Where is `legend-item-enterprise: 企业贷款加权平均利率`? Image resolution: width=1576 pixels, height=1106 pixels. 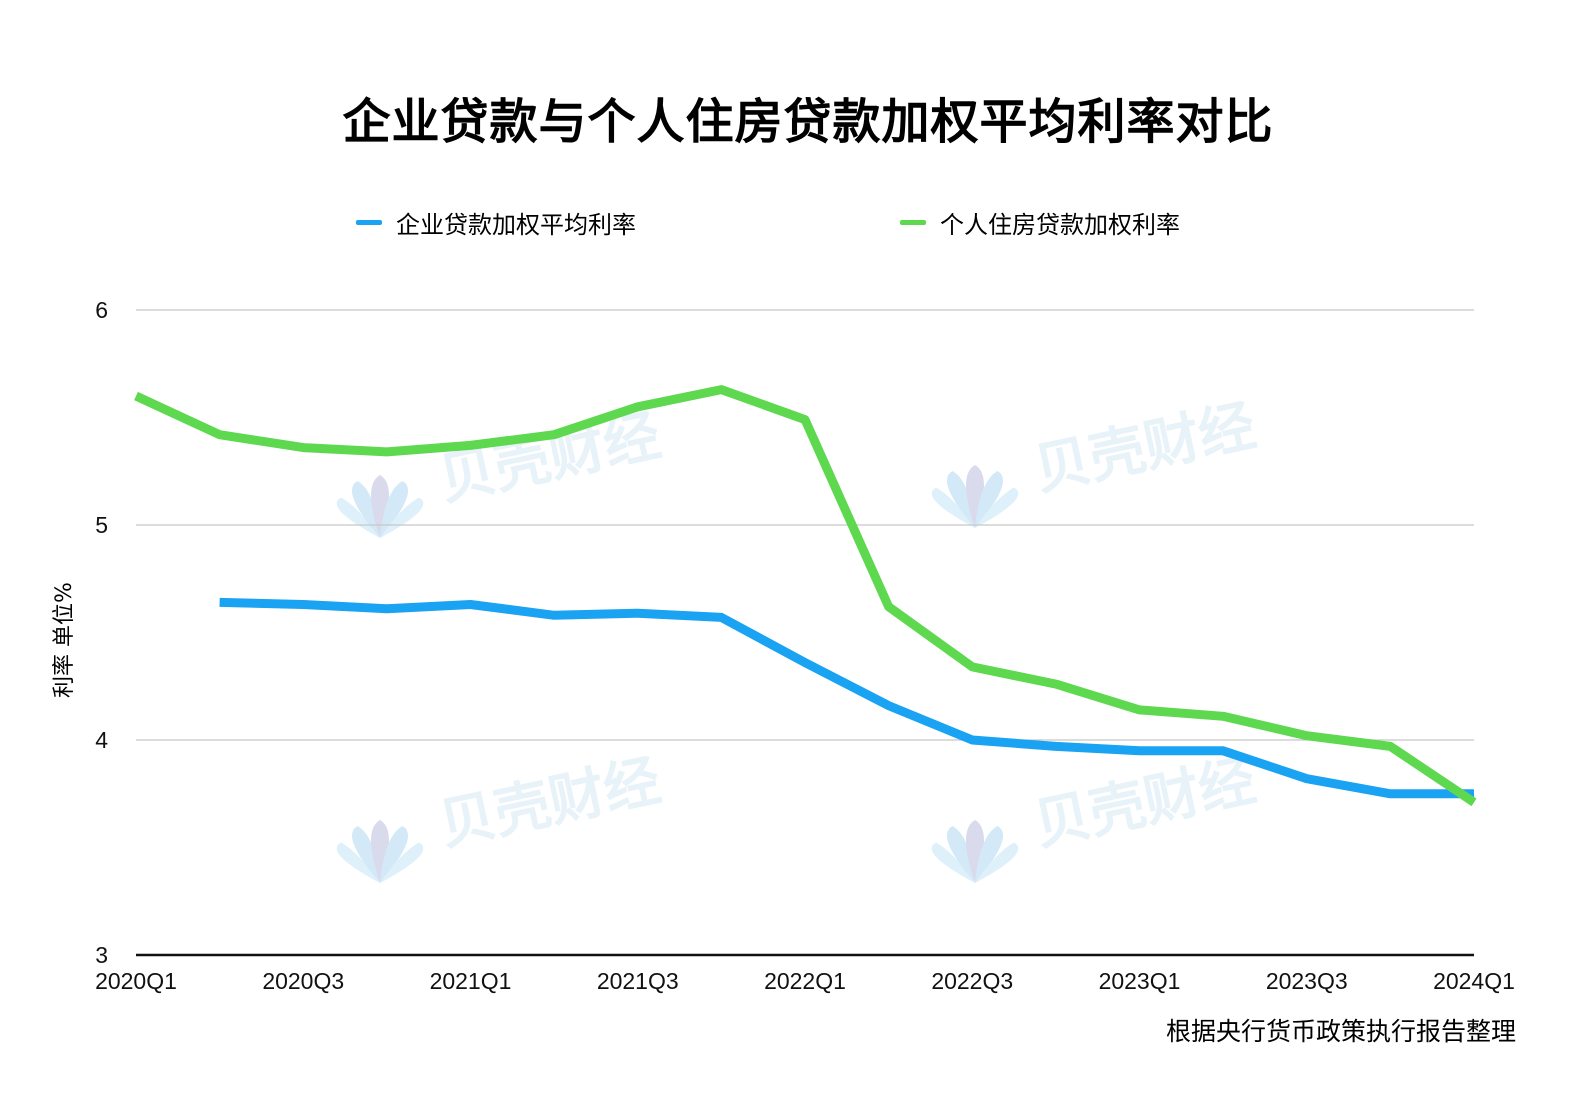 legend-item-enterprise: 企业贷款加权平均利率 is located at coordinates (496, 222).